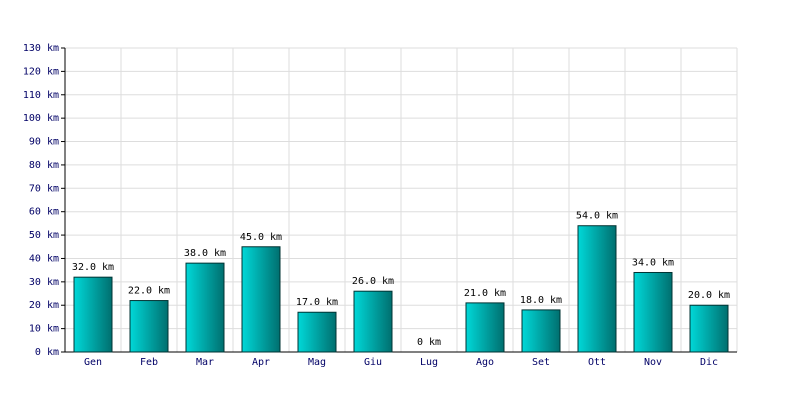 This screenshot has width=800, height=400. What do you see at coordinates (709, 362) in the screenshot?
I see `x-tick-label: Dic` at bounding box center [709, 362].